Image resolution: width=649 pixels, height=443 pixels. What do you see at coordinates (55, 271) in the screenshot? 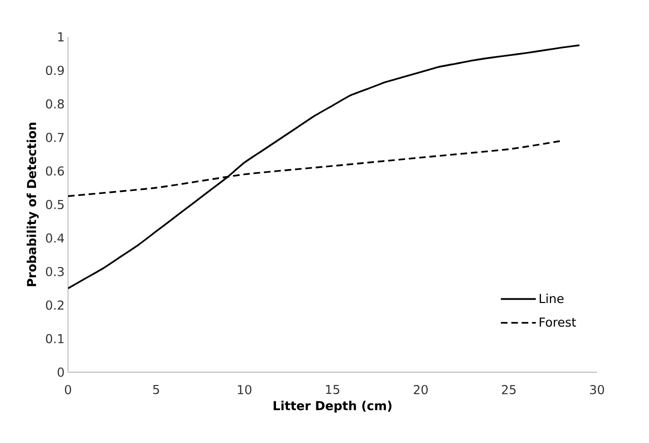
I see `y-tick-label: 0.3` at bounding box center [55, 271].